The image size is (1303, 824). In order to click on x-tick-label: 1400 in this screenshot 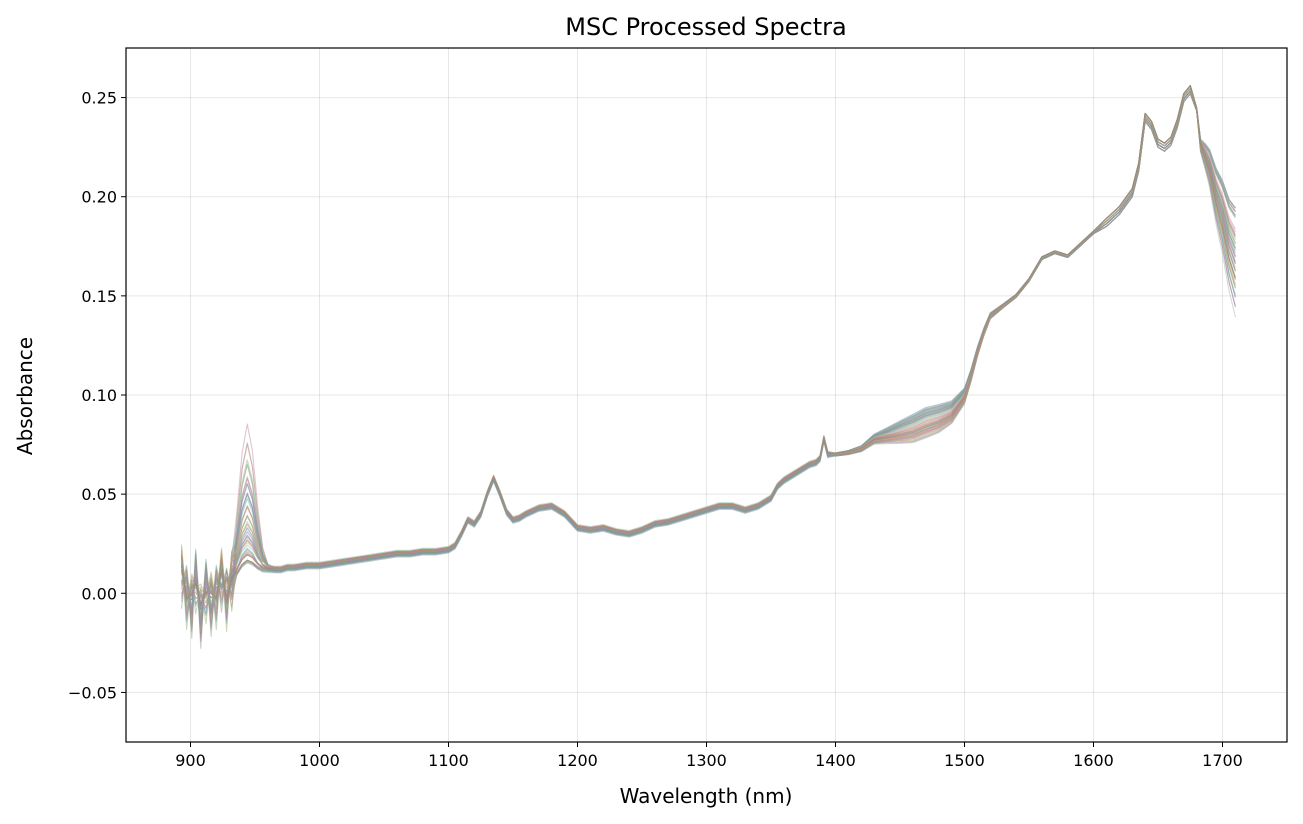, I will do `click(835, 760)`.